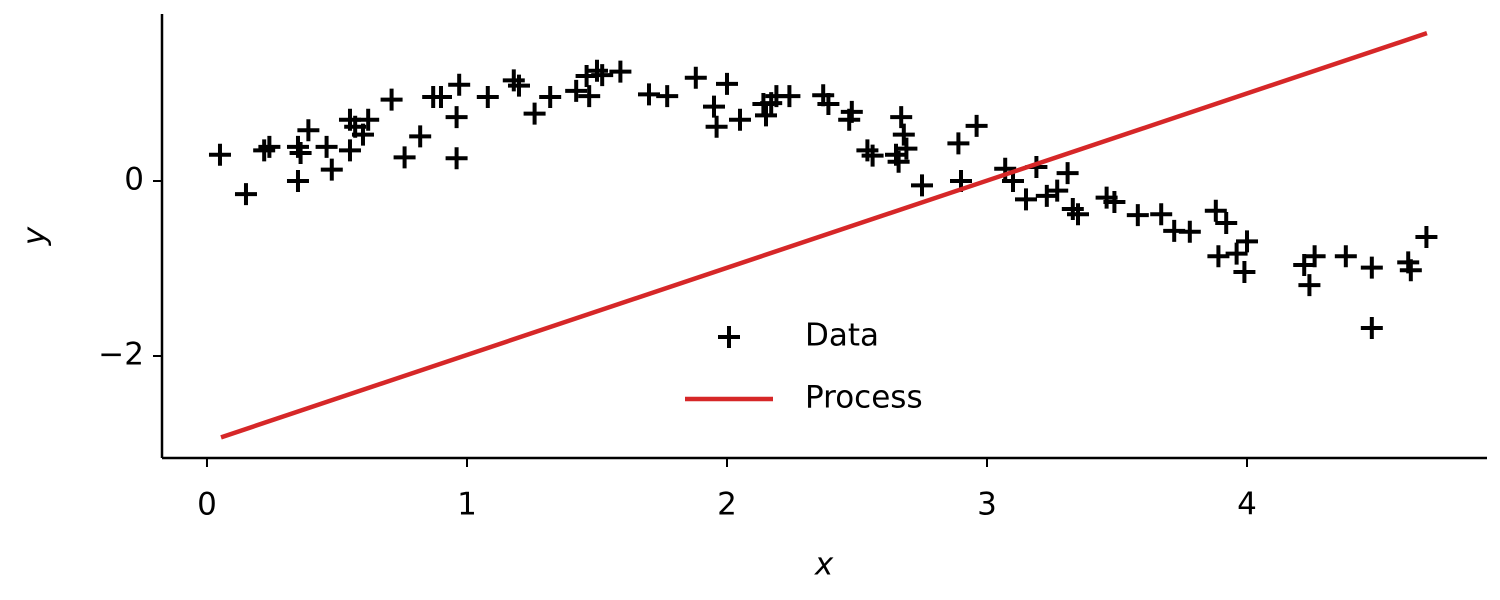 The width and height of the screenshot is (1500, 600). I want to click on legend-marker, so click(729, 337).